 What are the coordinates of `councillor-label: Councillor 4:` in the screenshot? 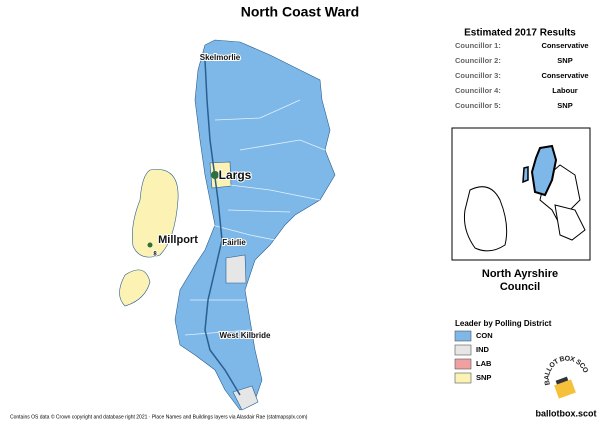 It's located at (478, 90).